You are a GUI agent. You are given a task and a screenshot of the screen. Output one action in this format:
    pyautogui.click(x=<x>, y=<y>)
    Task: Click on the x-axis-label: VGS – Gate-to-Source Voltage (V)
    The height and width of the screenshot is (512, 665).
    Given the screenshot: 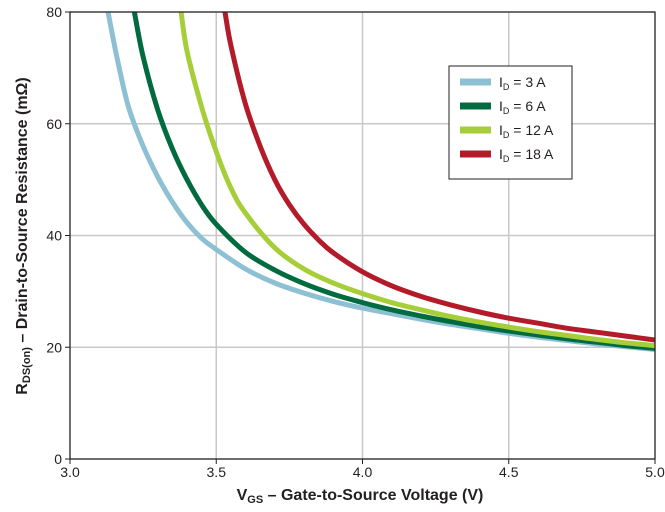 What is the action you would take?
    pyautogui.click(x=360, y=496)
    